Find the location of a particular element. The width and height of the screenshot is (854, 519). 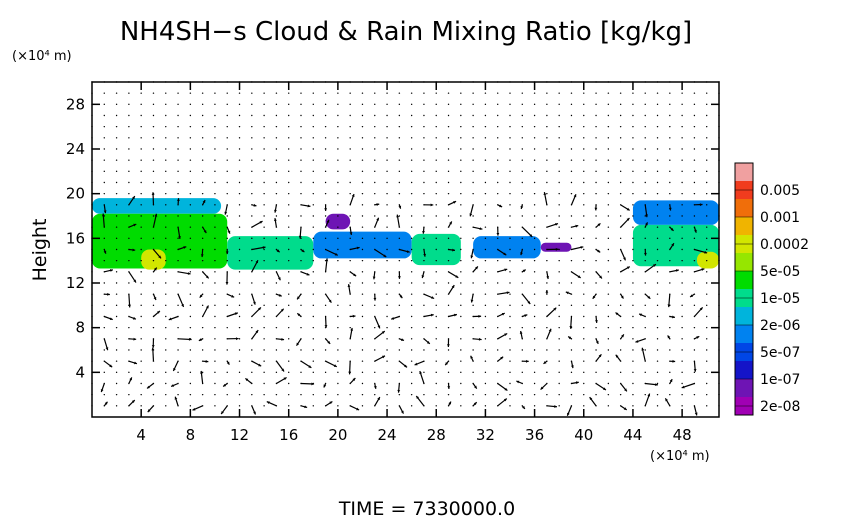

y-tick-label: 4 is located at coordinates (80, 372).